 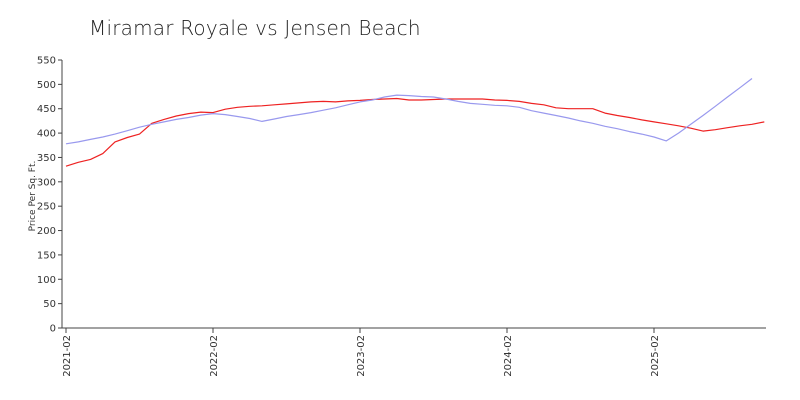 I want to click on y-tick-label: 550, so click(x=46, y=61).